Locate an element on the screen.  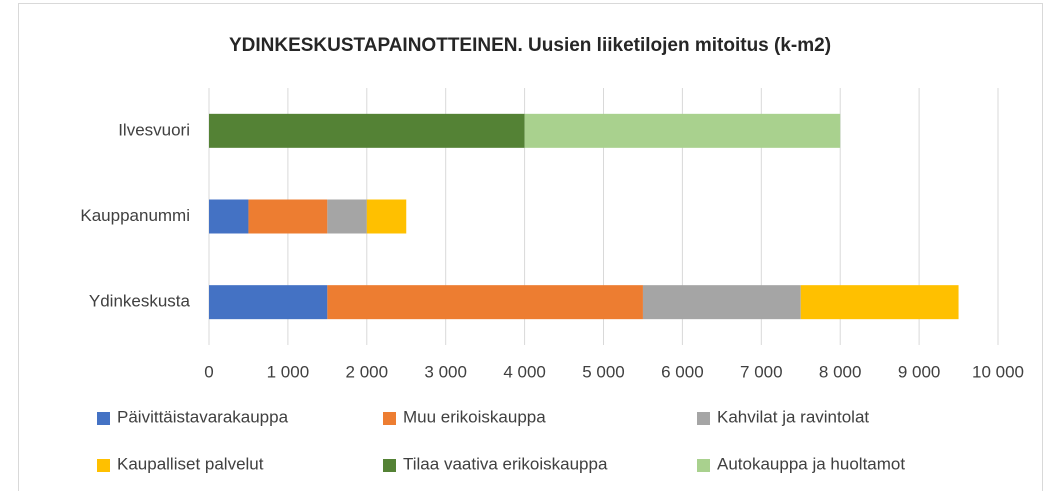
y-tick-label: Ilvesvuori is located at coordinates (154, 129).